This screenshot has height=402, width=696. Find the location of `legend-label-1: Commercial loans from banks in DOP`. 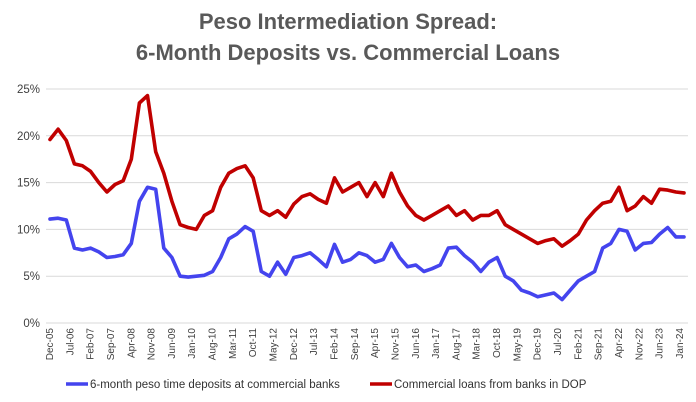

legend-label-1: Commercial loans from banks in DOP is located at coordinates (490, 385).